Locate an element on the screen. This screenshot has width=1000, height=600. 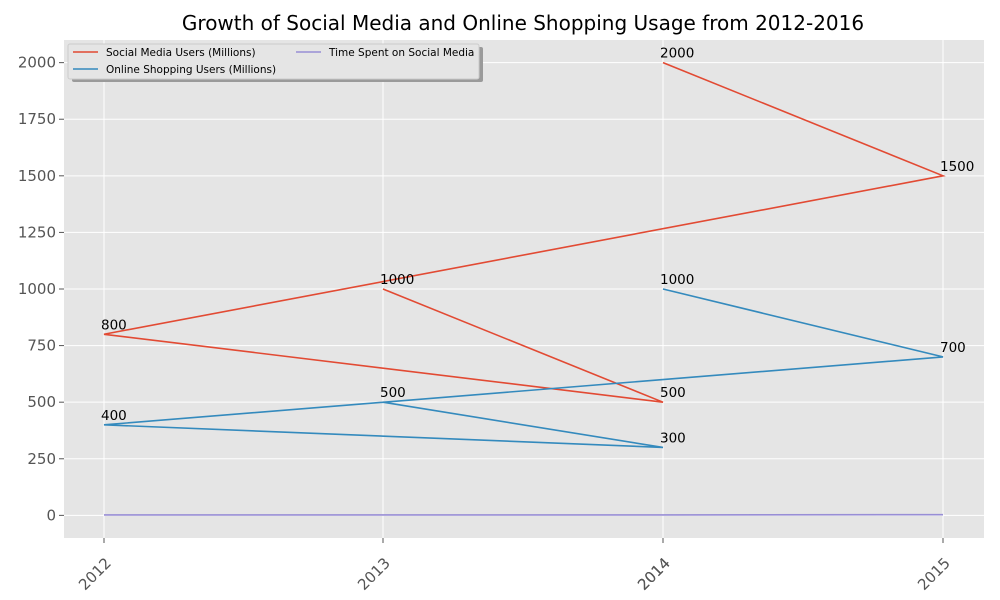
y-tick-label: 0 is located at coordinates (51, 515).